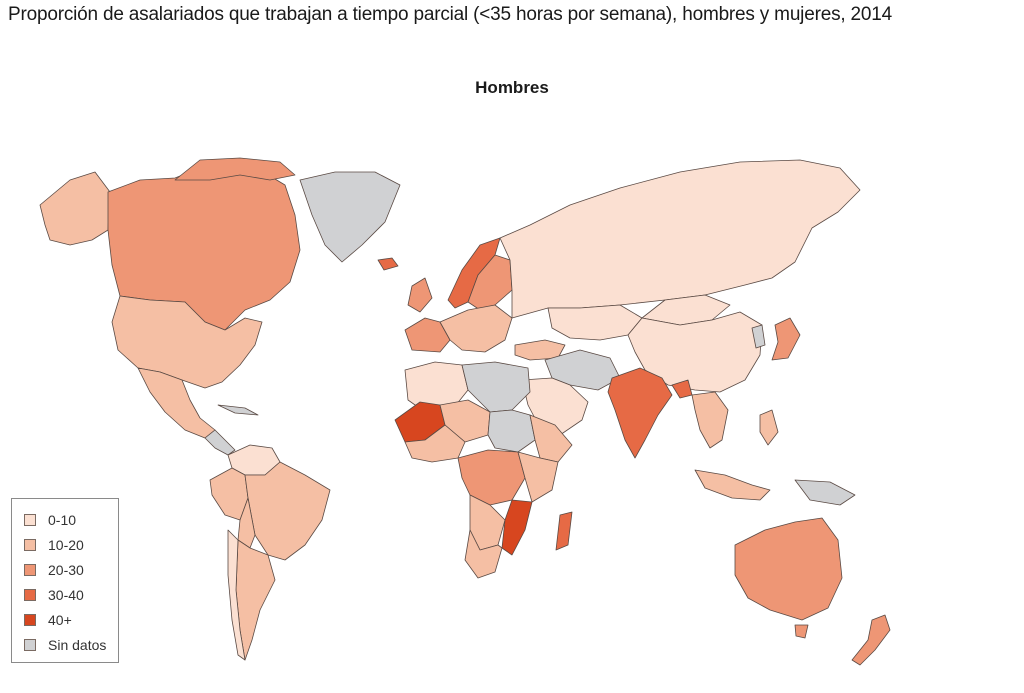 This screenshot has width=1024, height=693. What do you see at coordinates (769, 427) in the screenshot?
I see `country-philippines` at bounding box center [769, 427].